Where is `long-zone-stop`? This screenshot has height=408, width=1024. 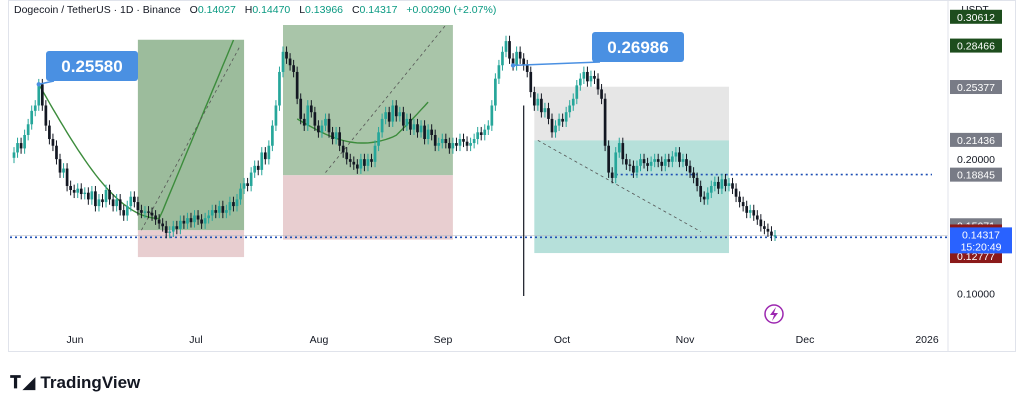
long-zone-stop is located at coordinates (368, 207).